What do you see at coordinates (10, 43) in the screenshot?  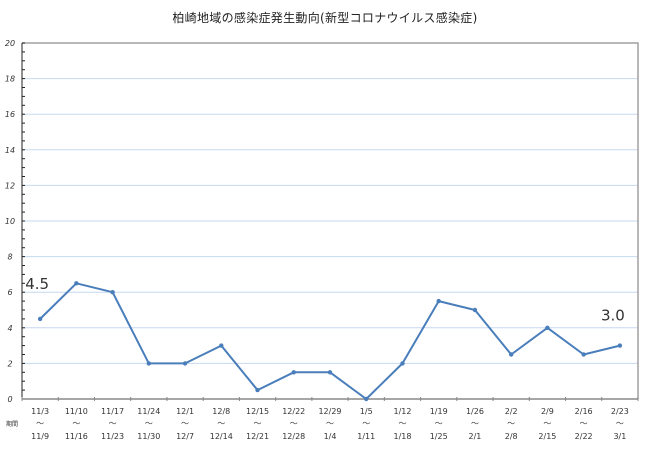 I see `y-tick-label: 20` at bounding box center [10, 43].